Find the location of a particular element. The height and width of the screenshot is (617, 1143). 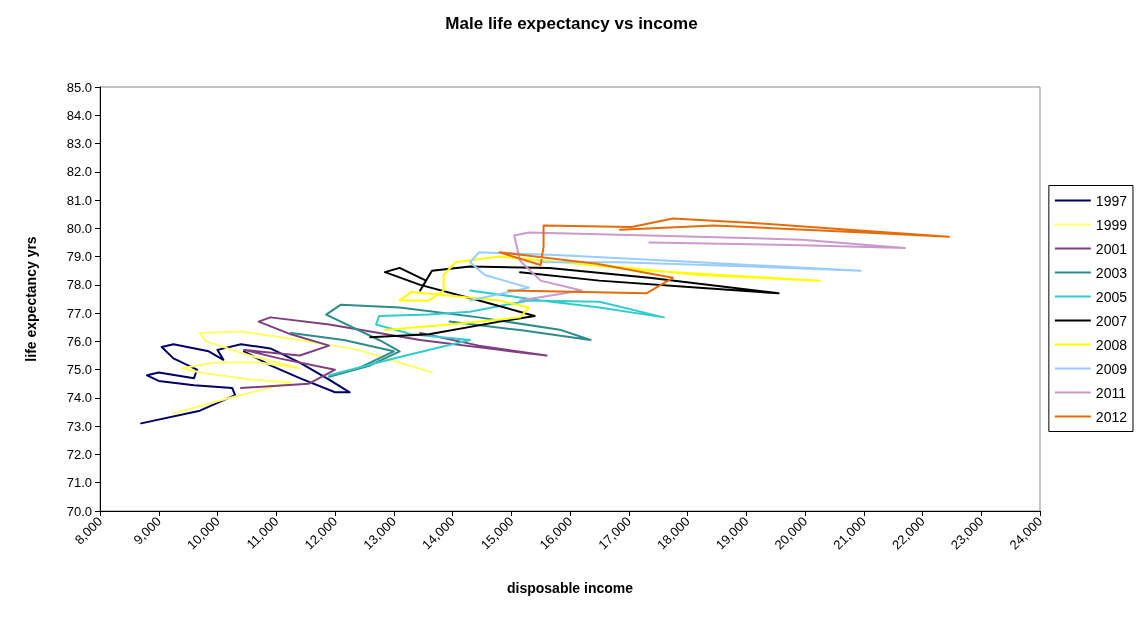

y-tick-label: 79.0 is located at coordinates (79, 257).